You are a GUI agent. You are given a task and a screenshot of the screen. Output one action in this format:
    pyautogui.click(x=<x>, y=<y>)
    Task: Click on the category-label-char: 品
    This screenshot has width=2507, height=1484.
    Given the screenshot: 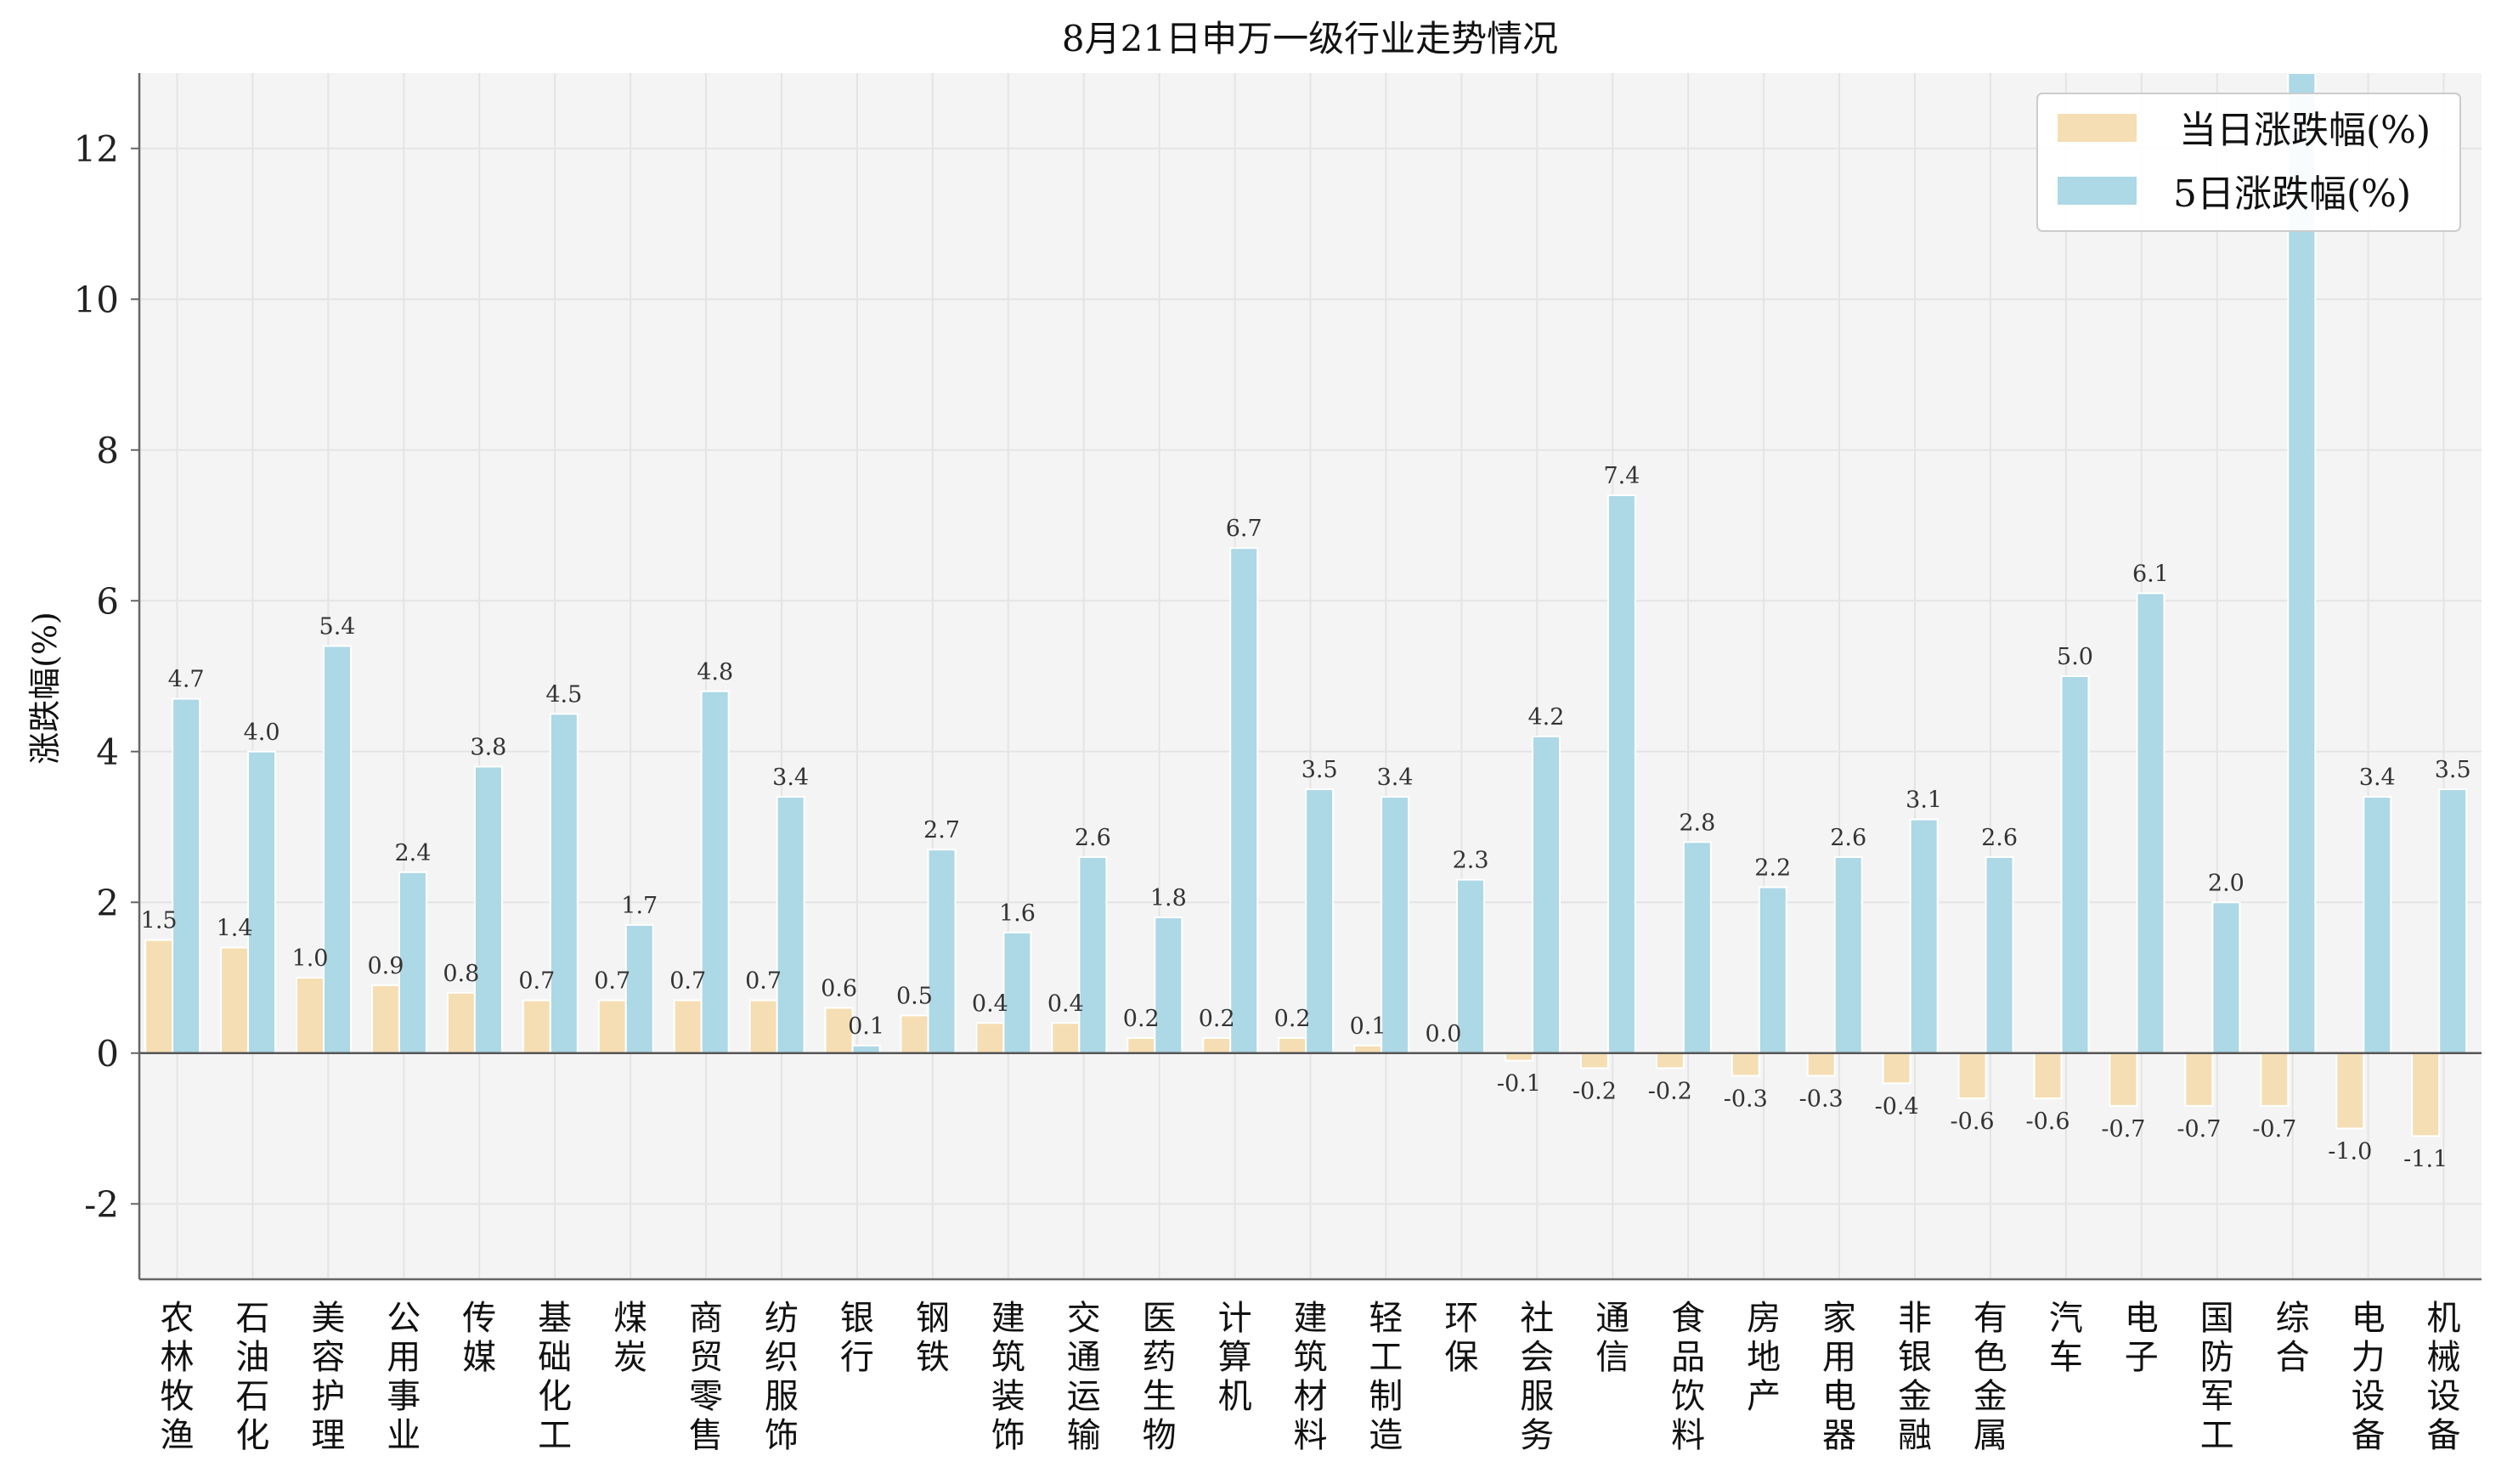 What is the action you would take?
    pyautogui.click(x=1688, y=1357)
    